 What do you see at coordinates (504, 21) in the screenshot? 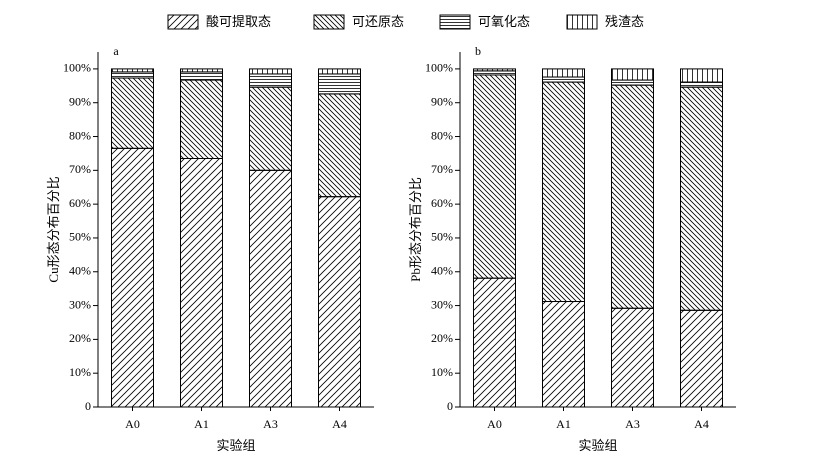
I see `legend-label: 可氧化态` at bounding box center [504, 21].